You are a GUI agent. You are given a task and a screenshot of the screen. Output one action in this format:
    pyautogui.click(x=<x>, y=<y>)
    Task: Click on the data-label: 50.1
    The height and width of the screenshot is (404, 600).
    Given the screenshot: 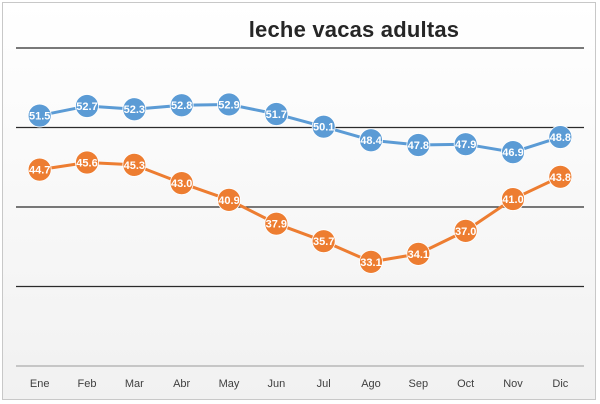 What is the action you would take?
    pyautogui.click(x=323, y=128)
    